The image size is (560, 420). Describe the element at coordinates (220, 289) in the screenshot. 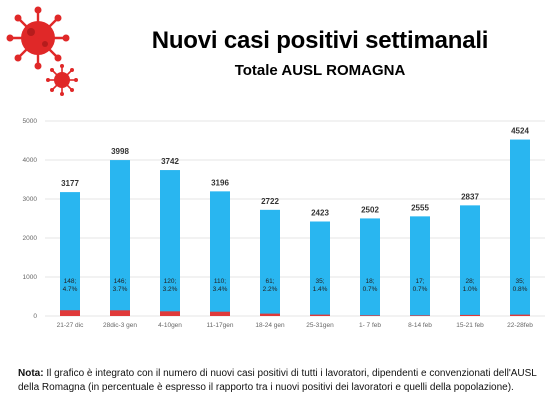

I see `worker-percent-label: 3.4%` at that location.